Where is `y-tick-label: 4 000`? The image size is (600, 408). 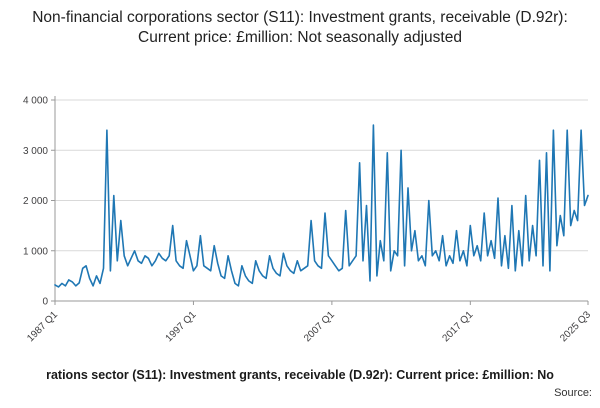 y-tick-label: 4 000 is located at coordinates (35, 101).